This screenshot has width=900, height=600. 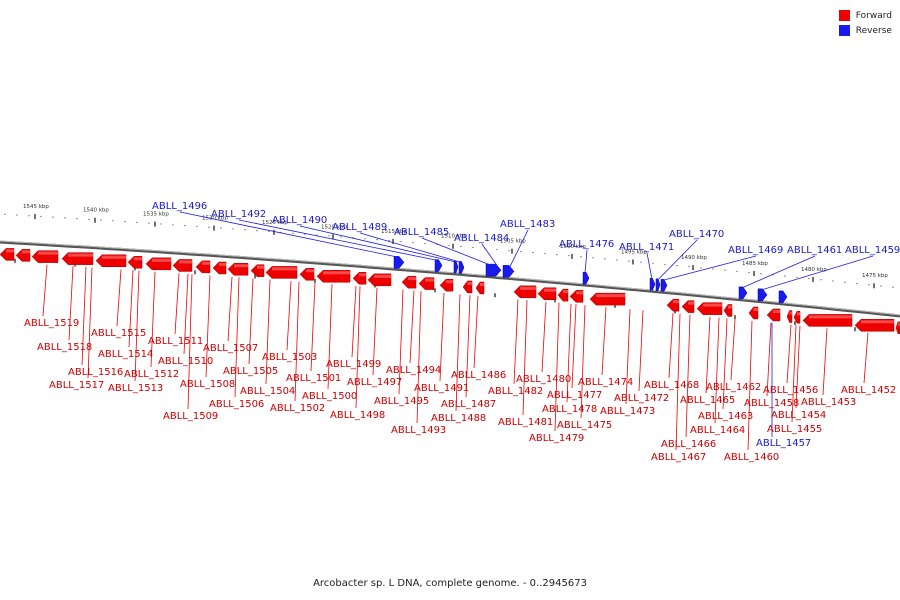 I want to click on forward-gene-label: ABLL_1482, so click(x=515, y=391).